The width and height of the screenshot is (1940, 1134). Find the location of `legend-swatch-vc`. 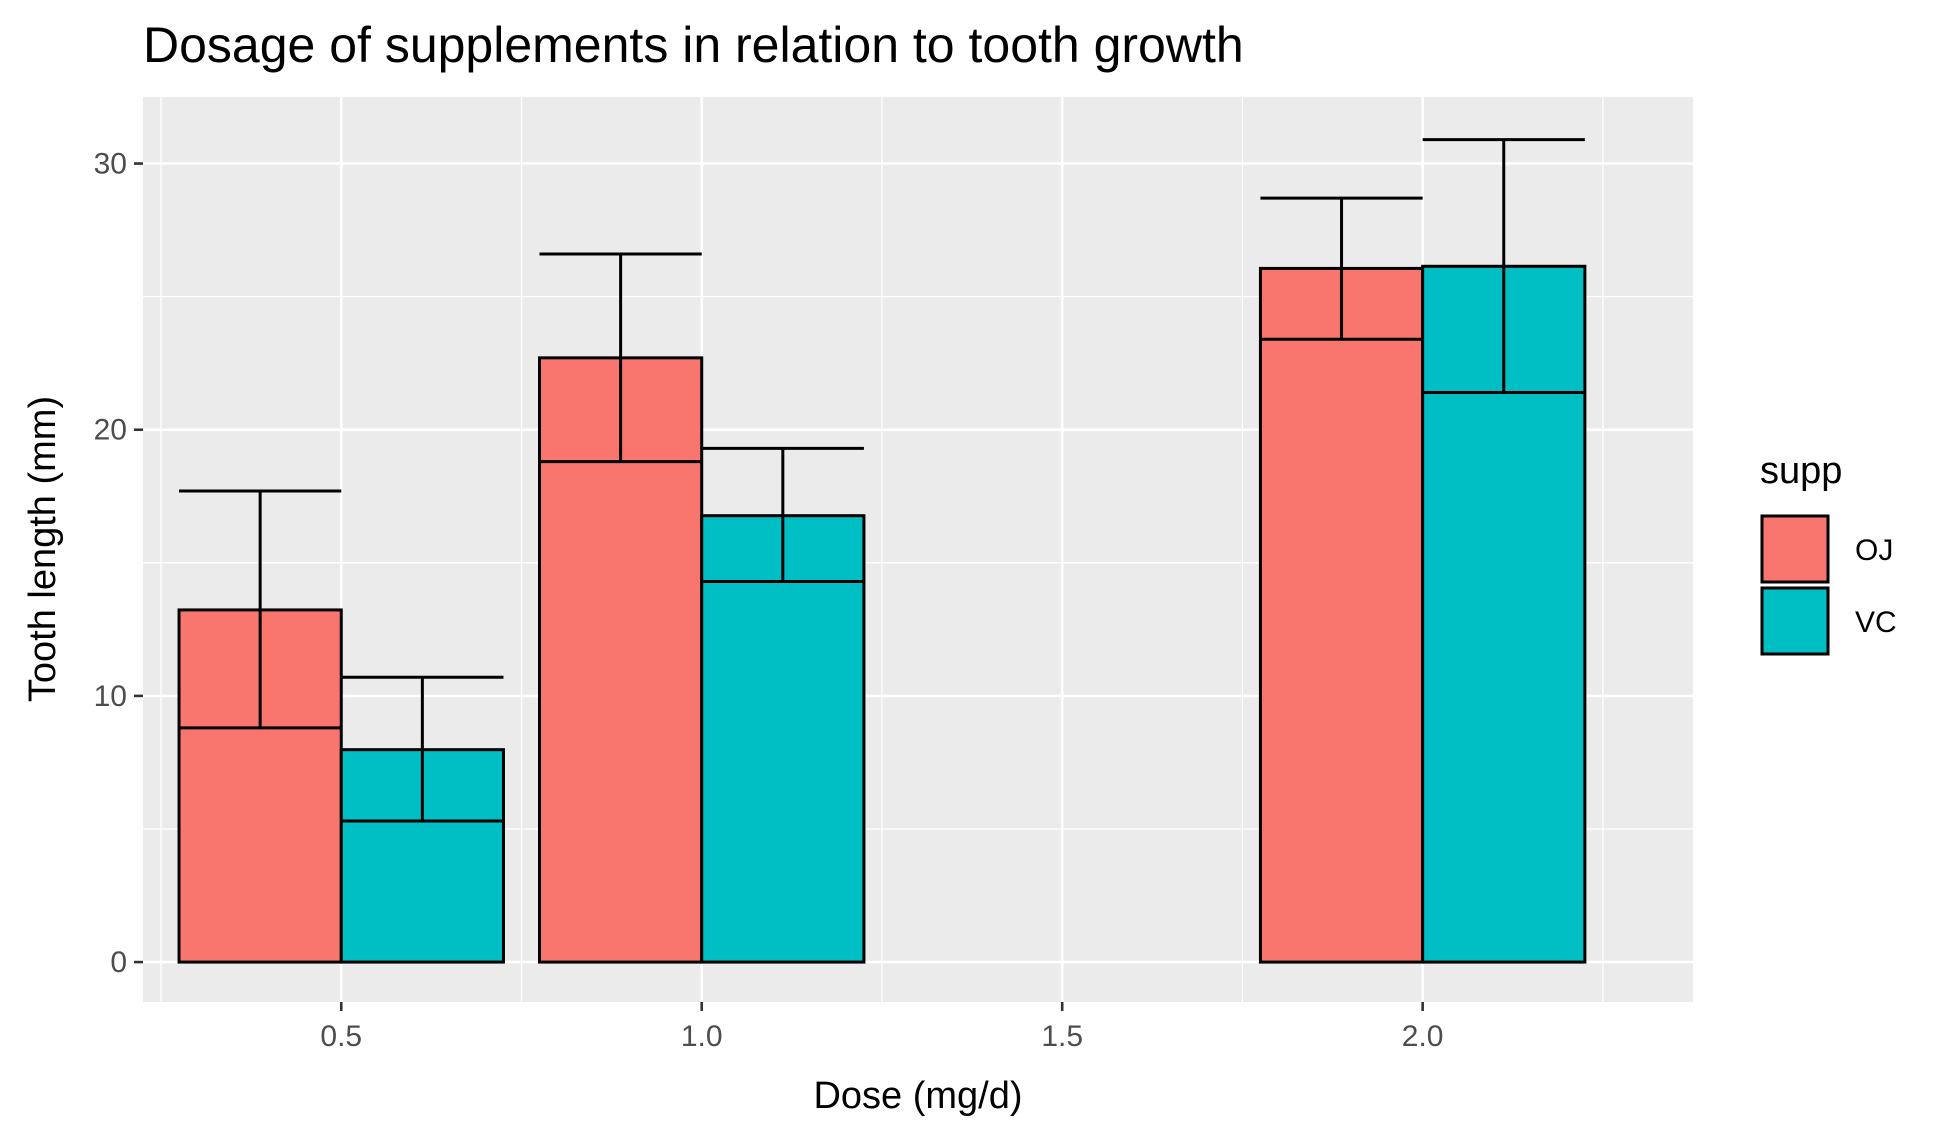

legend-swatch-vc is located at coordinates (1795, 621).